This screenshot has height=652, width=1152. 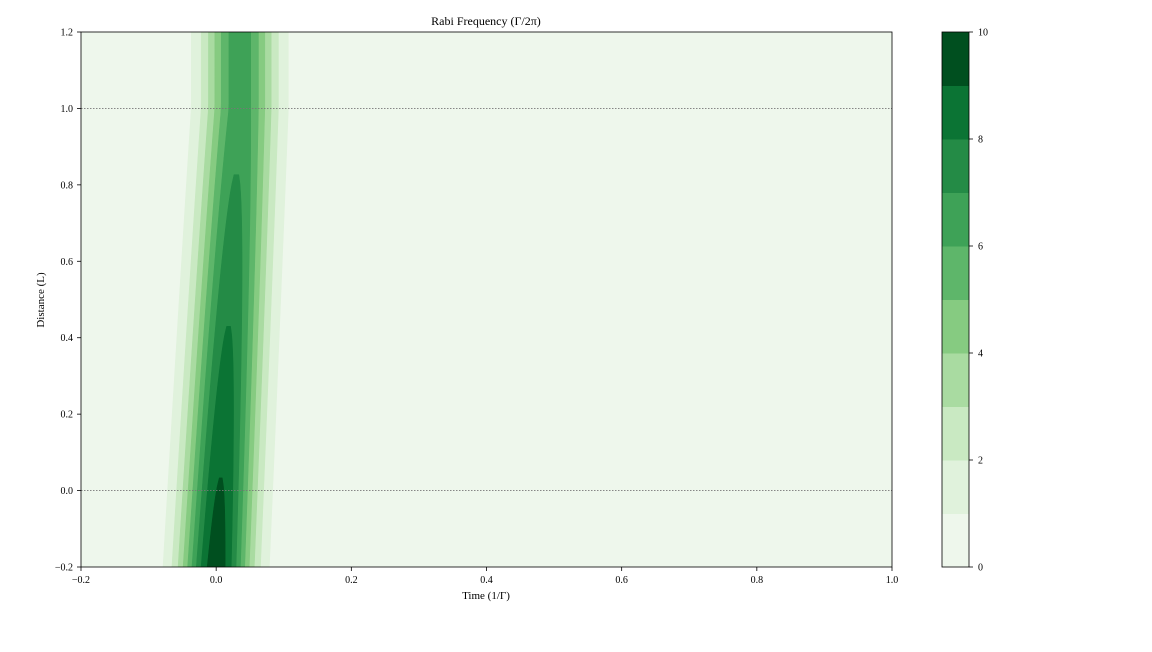 What do you see at coordinates (980, 568) in the screenshot?
I see `colorbar-tick-label: 0` at bounding box center [980, 568].